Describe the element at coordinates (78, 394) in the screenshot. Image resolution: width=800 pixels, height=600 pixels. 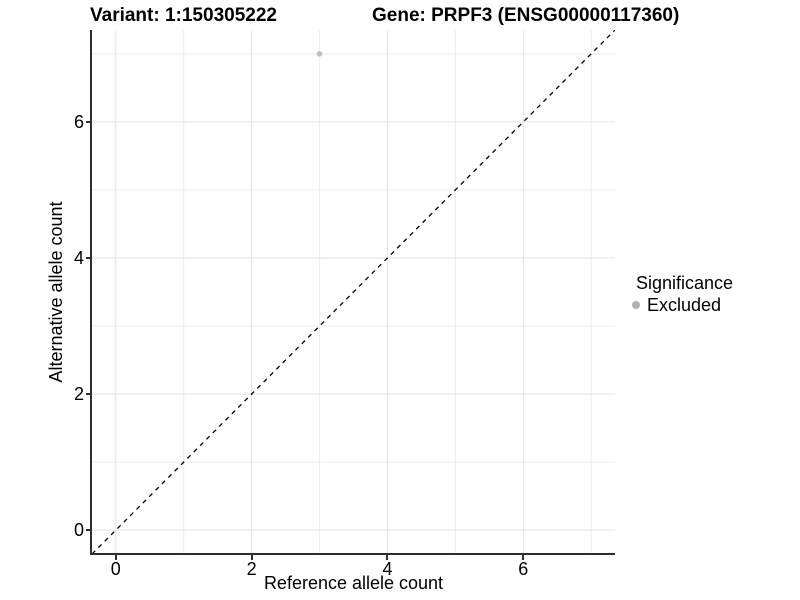
I see `y-tick-label: 2` at that location.